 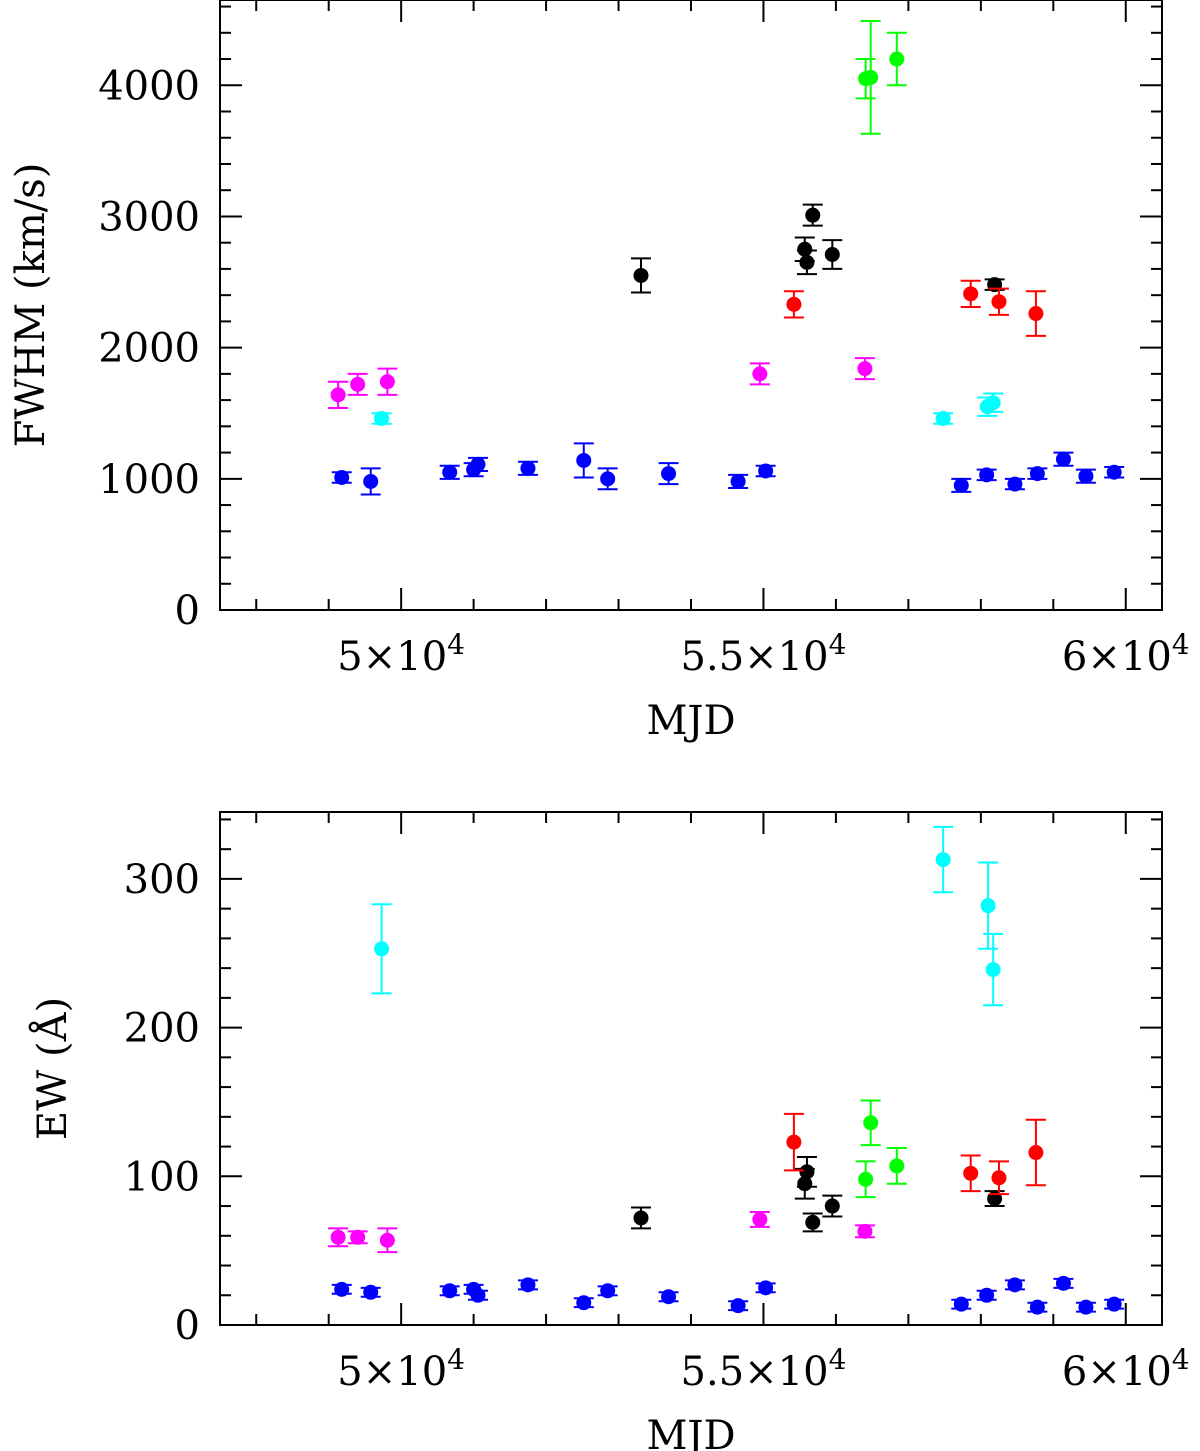 What do you see at coordinates (162, 880) in the screenshot?
I see `y-tick-label: 300` at bounding box center [162, 880].